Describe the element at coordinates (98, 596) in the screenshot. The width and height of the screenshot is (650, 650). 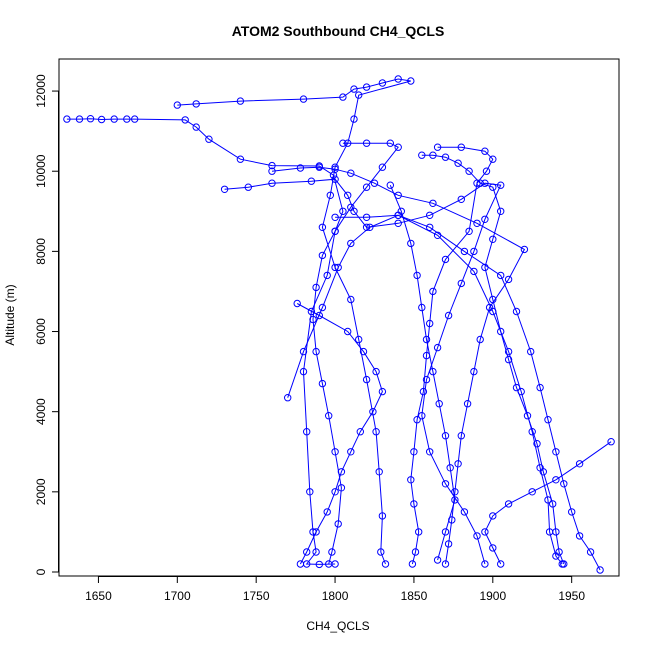
I see `x-tick-label-0: 1650` at that location.